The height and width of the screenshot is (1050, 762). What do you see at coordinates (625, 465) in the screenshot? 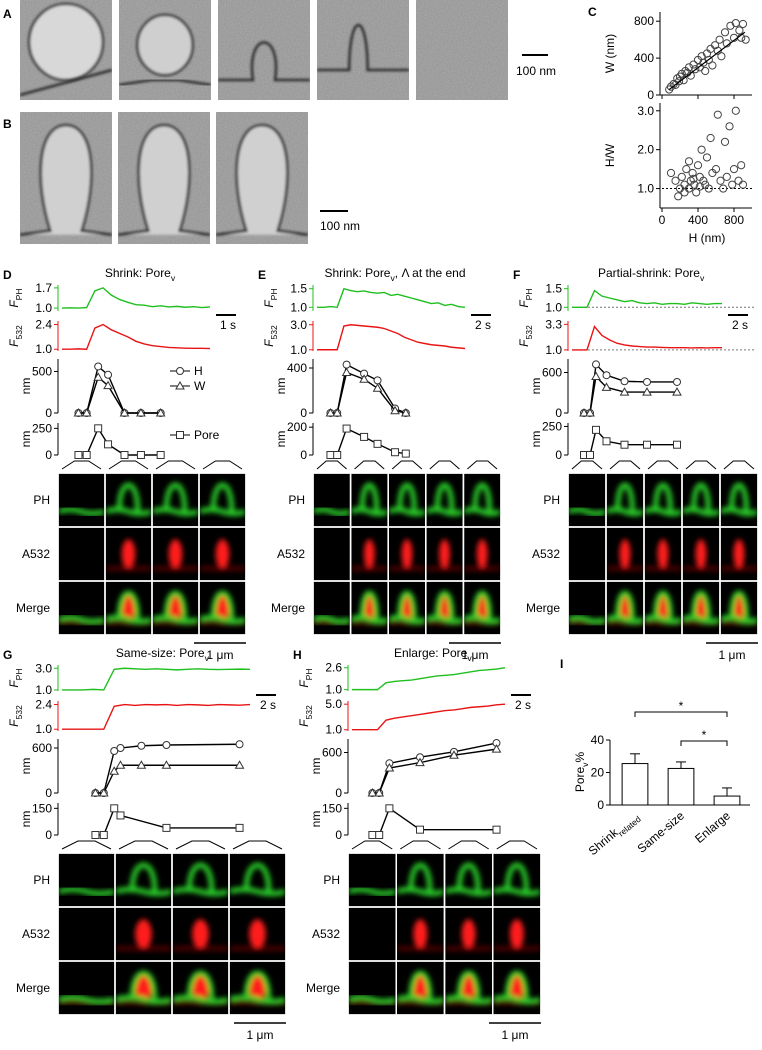
I see `connector` at bounding box center [625, 465].